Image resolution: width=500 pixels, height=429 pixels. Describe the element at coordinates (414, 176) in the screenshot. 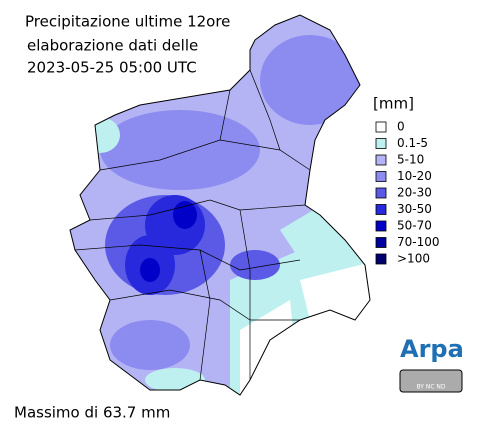

I see `legend-label: 10-20` at that location.